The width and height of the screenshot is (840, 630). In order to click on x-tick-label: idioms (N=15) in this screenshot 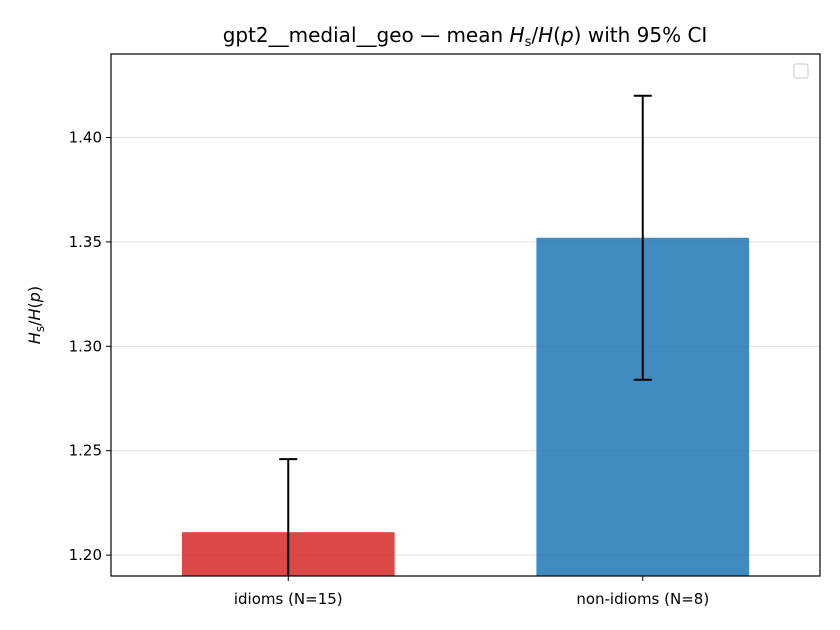, I will do `click(288, 599)`.